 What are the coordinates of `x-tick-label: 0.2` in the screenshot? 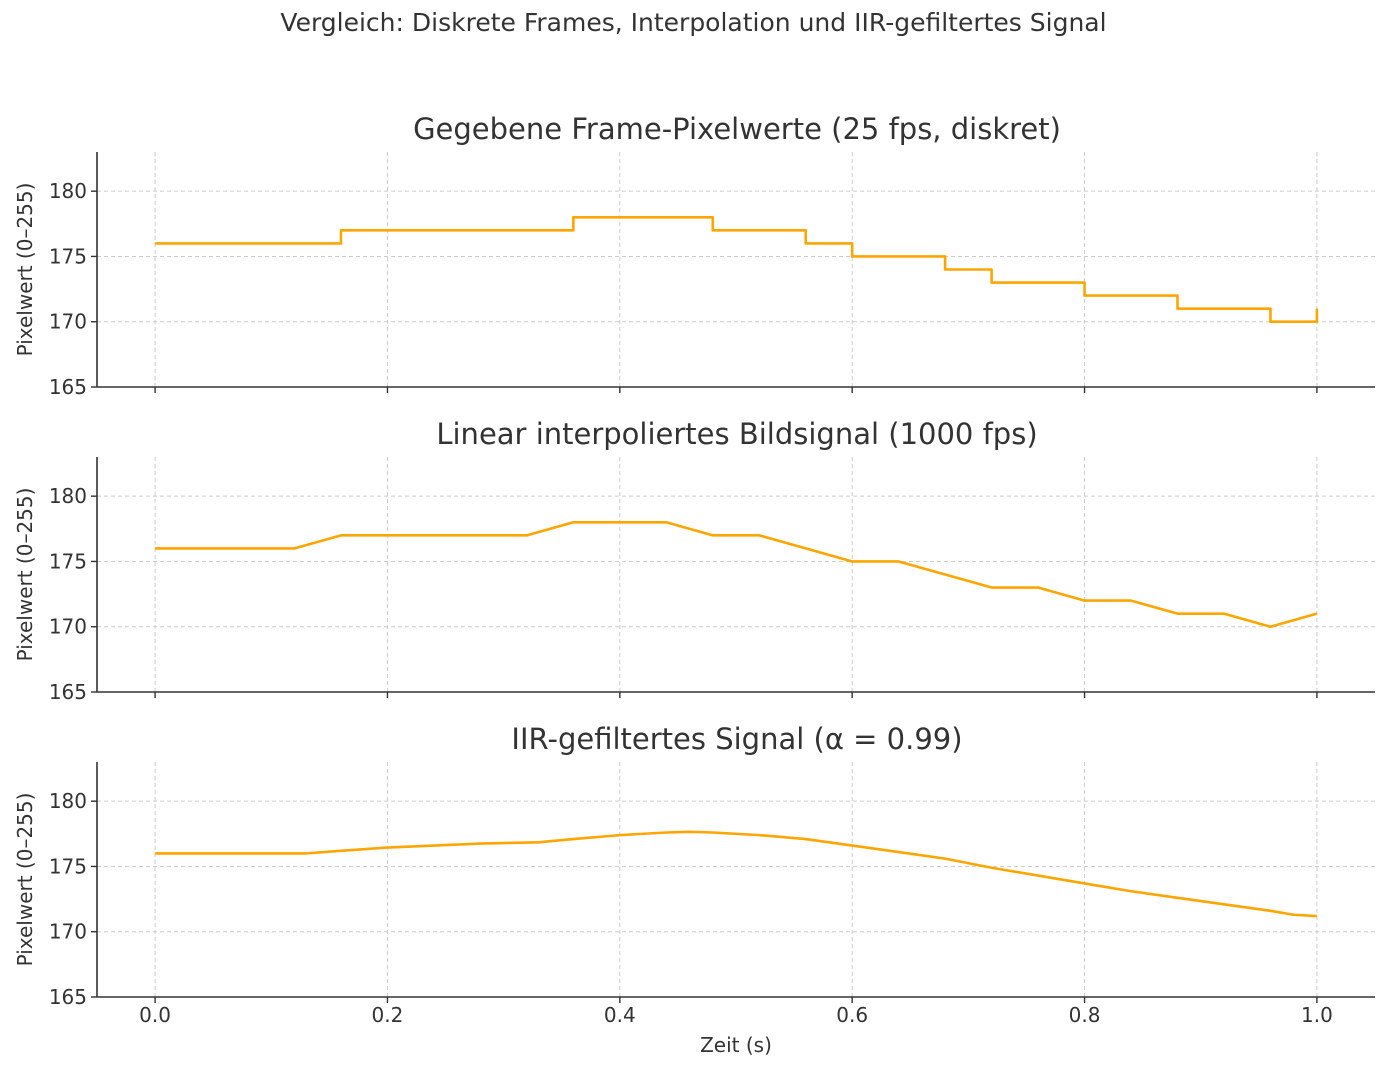 It's located at (388, 1015).